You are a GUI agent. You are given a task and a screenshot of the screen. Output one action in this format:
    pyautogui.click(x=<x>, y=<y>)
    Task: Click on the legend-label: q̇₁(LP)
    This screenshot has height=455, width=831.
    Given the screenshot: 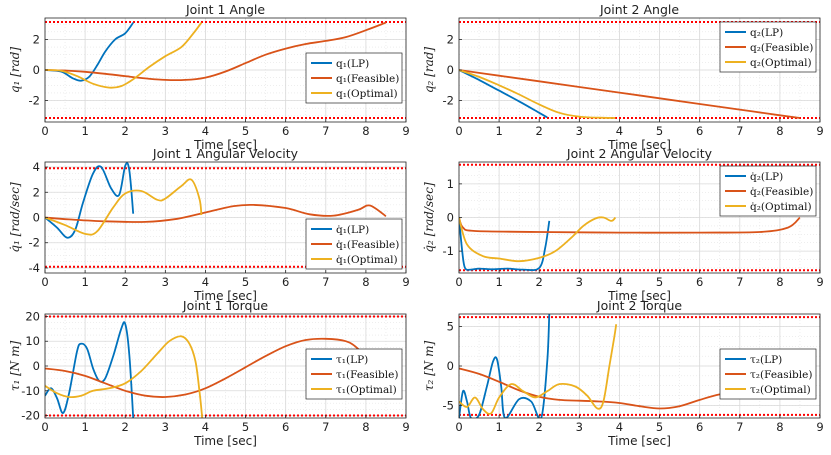 What is the action you would take?
    pyautogui.click(x=352, y=229)
    